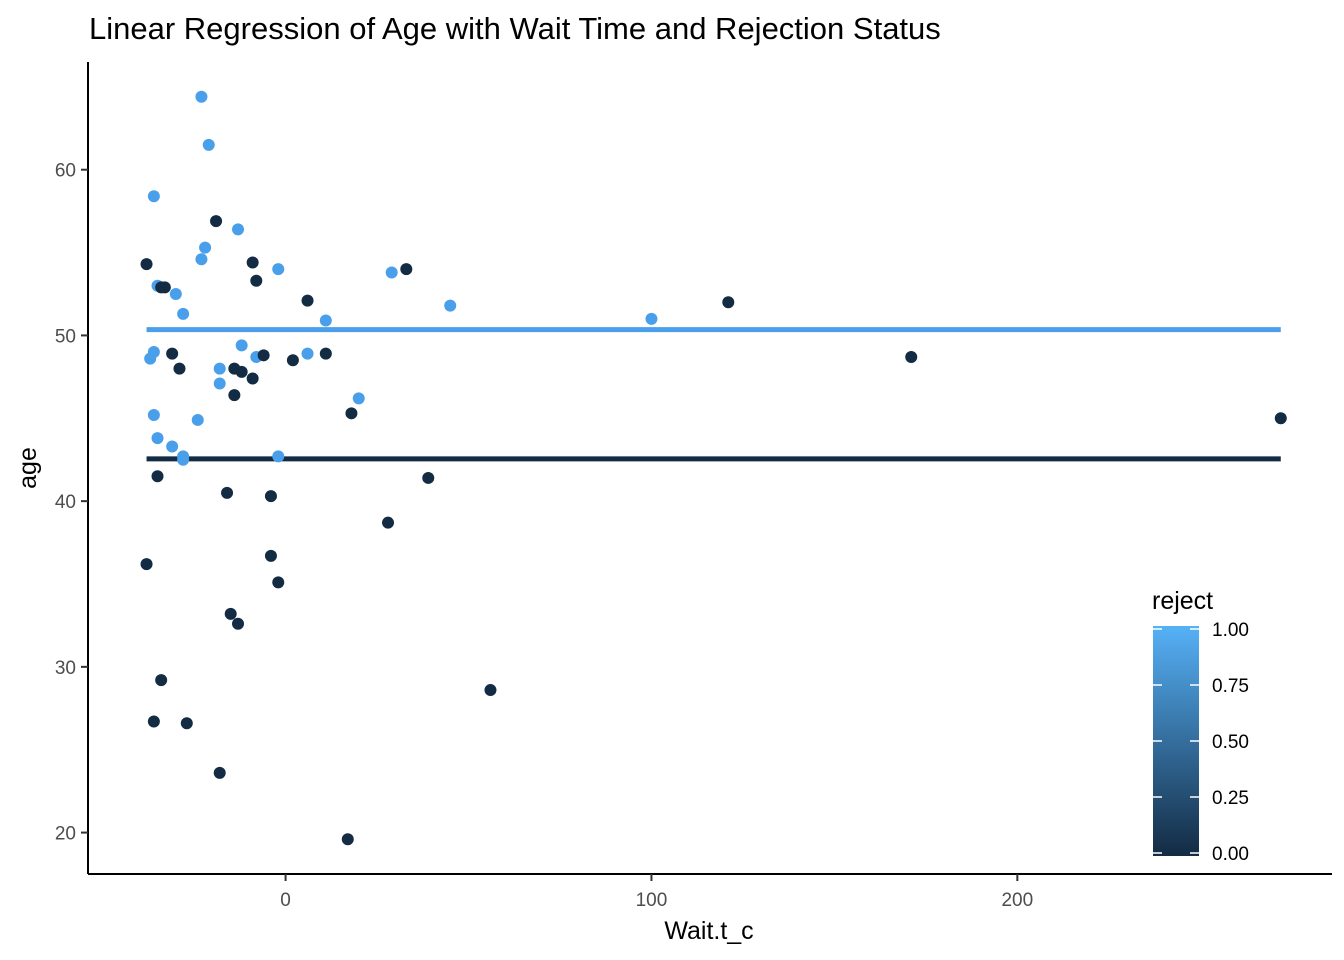 This screenshot has width=1344, height=960. I want to click on legend-tick-label: 0.50, so click(1230, 742).